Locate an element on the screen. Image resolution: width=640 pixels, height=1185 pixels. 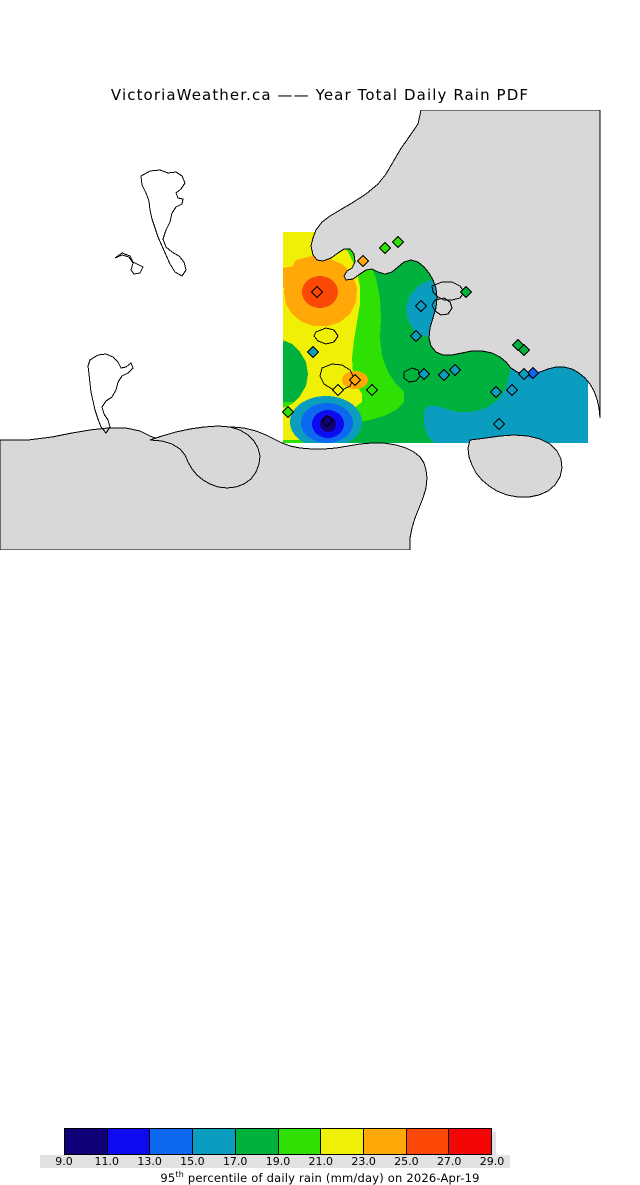
station-markers-group is located at coordinates (410, 333).